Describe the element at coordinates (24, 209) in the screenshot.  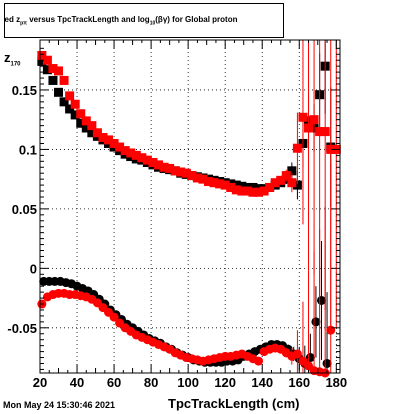
I see `y-tick-label: 0.05` at that location.